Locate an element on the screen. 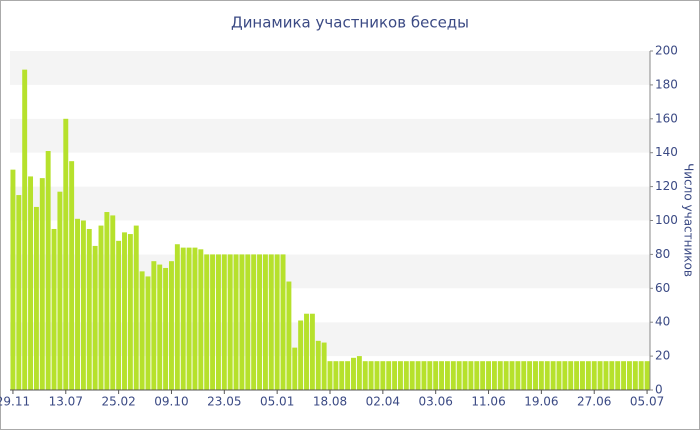 This screenshot has height=434, width=700. y-tick-label: 100 is located at coordinates (666, 220).